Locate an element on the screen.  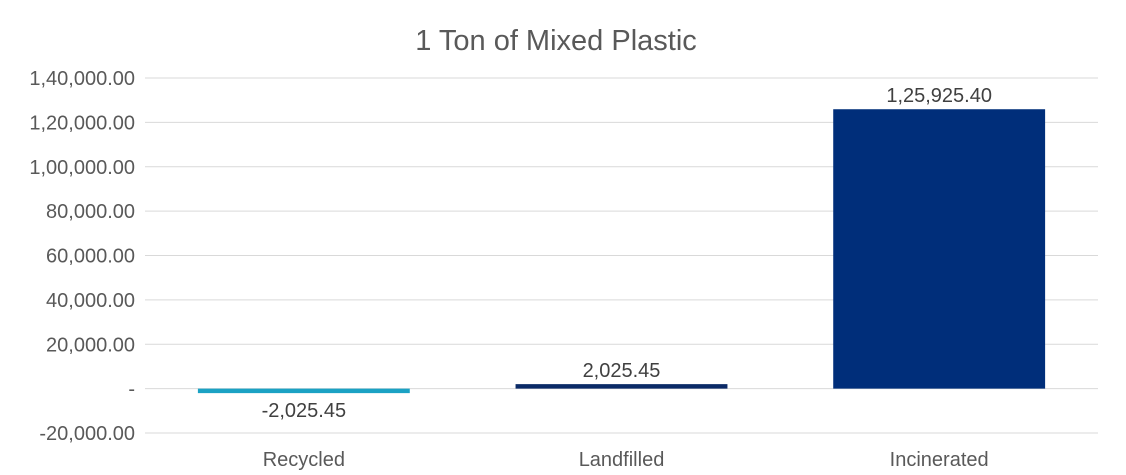
y-tick-label: 20,000.00 is located at coordinates (90, 345).